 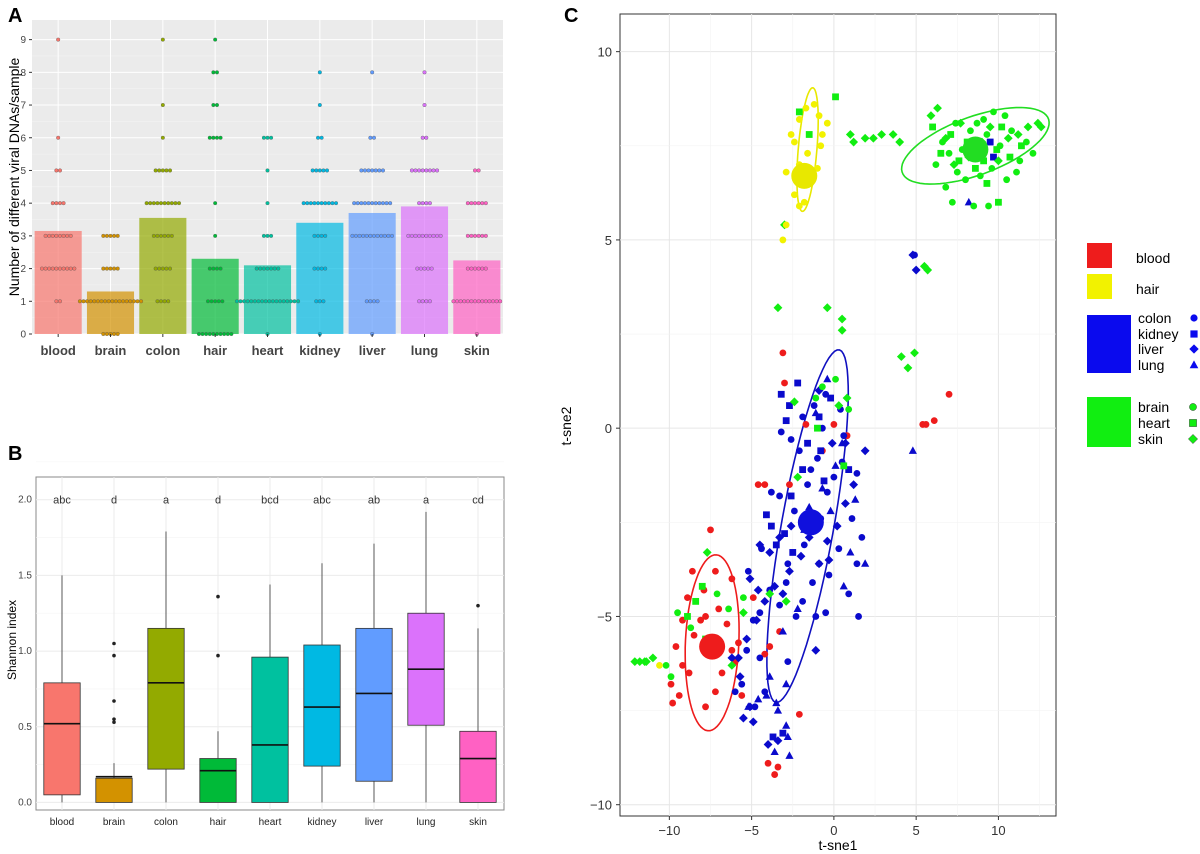 I want to click on panel-a-x-tick-label: blood, so click(x=57, y=350).